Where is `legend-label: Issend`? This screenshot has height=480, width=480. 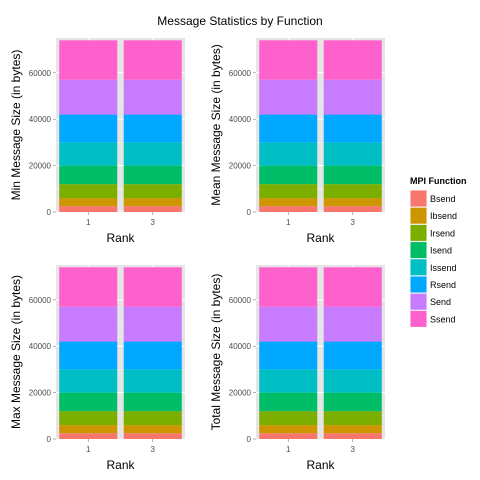
legend-label: Issend is located at coordinates (443, 268).